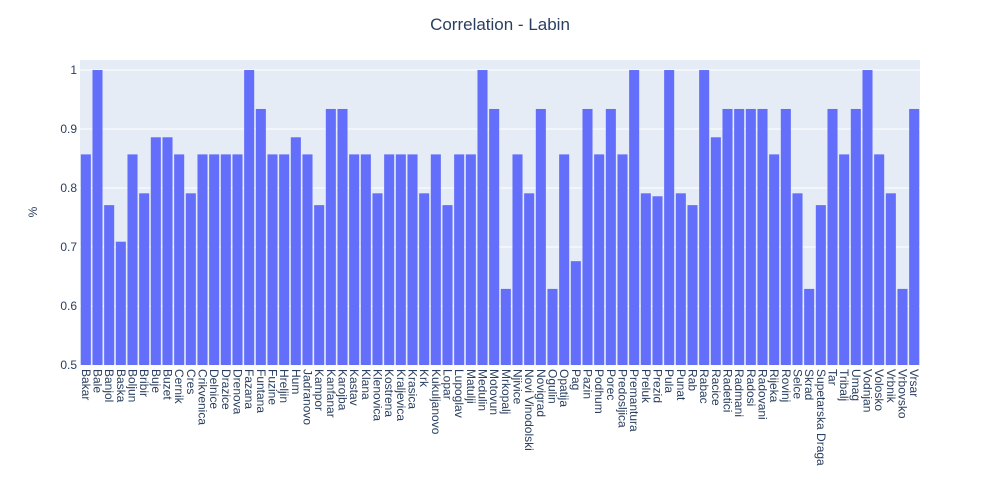 This screenshot has width=1000, height=500. I want to click on x-tick-label: Radovani, so click(763, 394).